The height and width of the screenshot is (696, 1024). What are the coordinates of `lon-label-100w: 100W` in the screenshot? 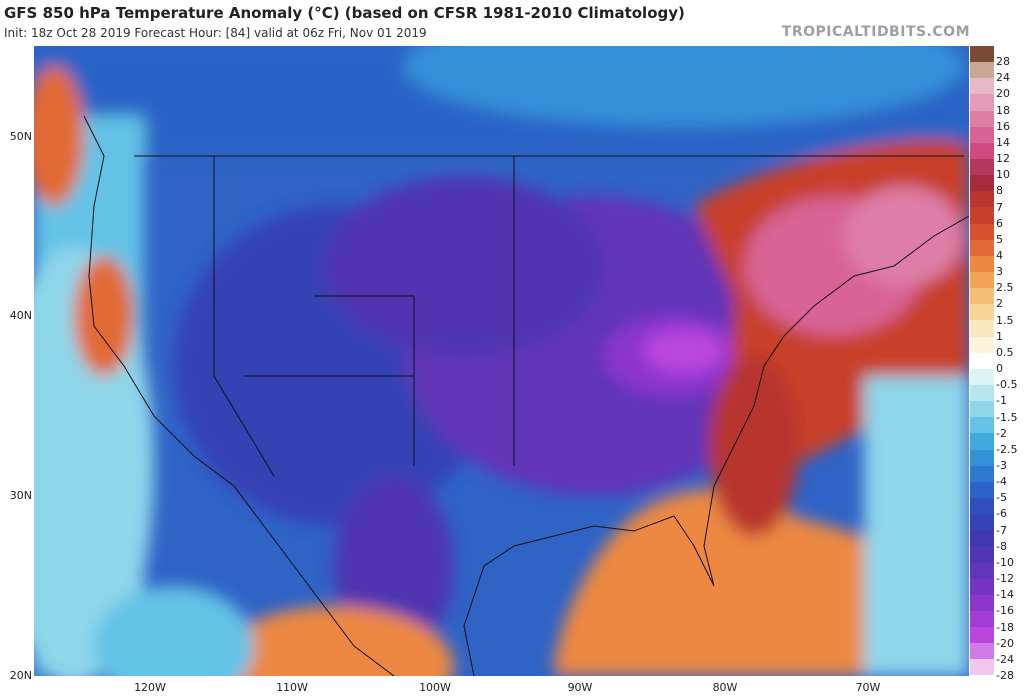 It's located at (435, 687).